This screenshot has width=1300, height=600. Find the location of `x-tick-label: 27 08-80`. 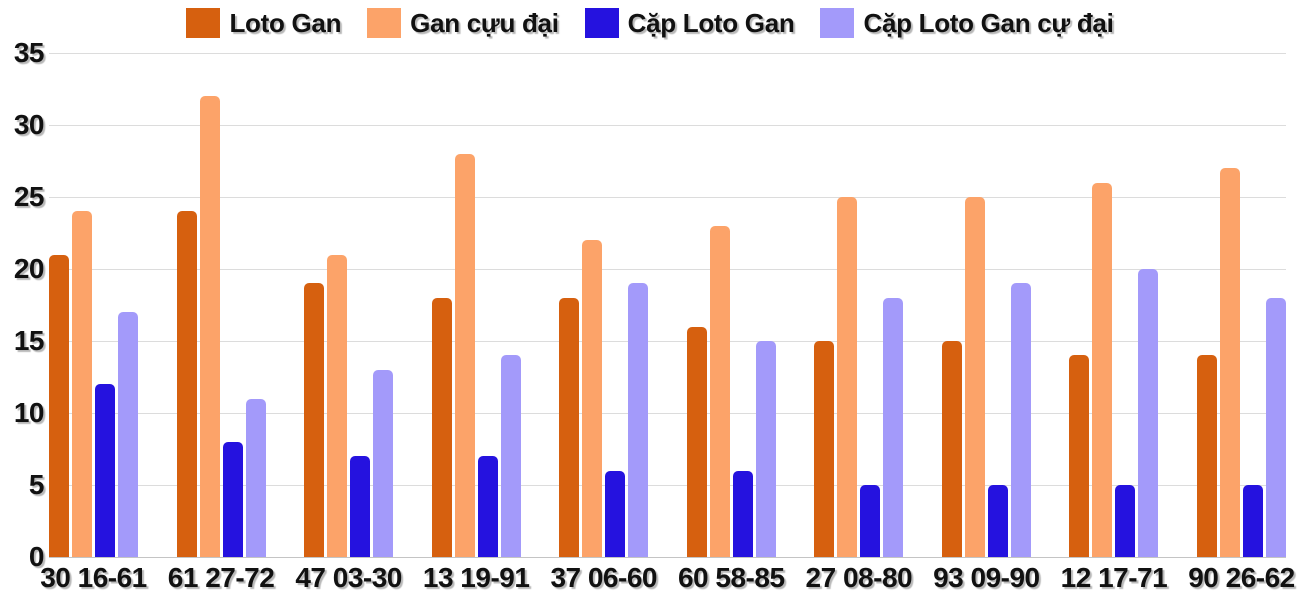

x-tick-label: 27 08-80 is located at coordinates (859, 577).